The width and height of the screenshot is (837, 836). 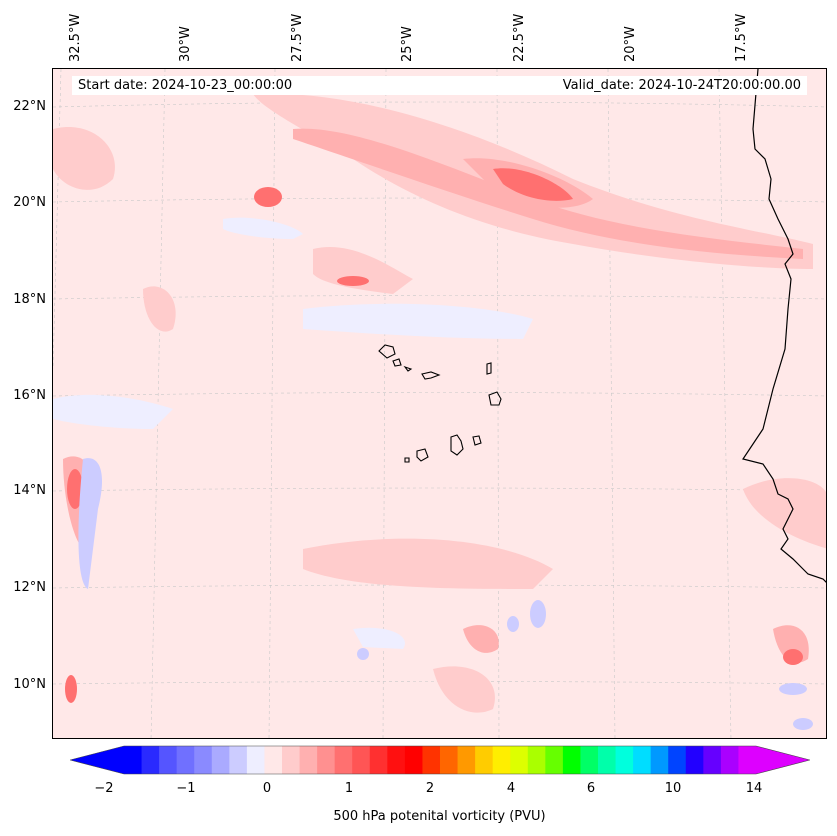 I want to click on colorbar-tick-label: 14, so click(x=754, y=788).